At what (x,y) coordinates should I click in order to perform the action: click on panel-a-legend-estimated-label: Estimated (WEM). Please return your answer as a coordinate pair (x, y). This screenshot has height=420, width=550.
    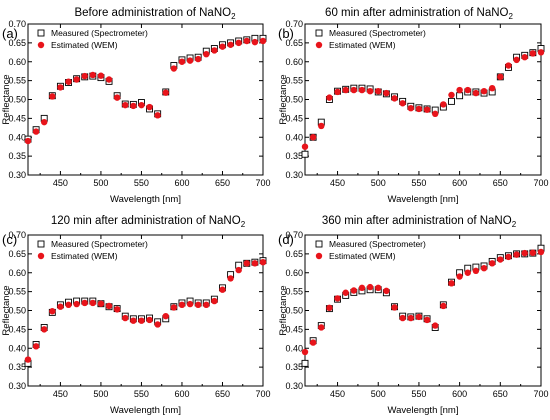
    Looking at the image, I should click on (84, 45).